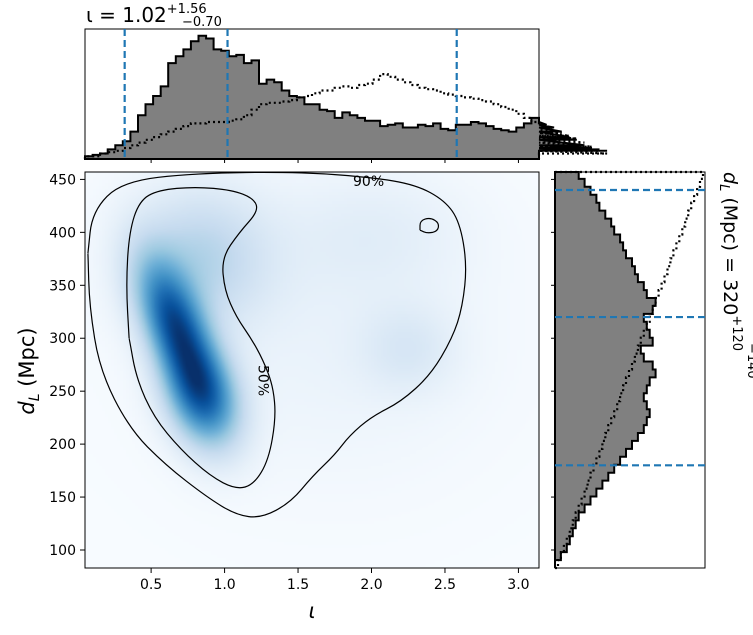 Image resolution: width=753 pixels, height=635 pixels. What do you see at coordinates (445, 585) in the screenshot?
I see `x-tick-label: 2.5` at bounding box center [445, 585].